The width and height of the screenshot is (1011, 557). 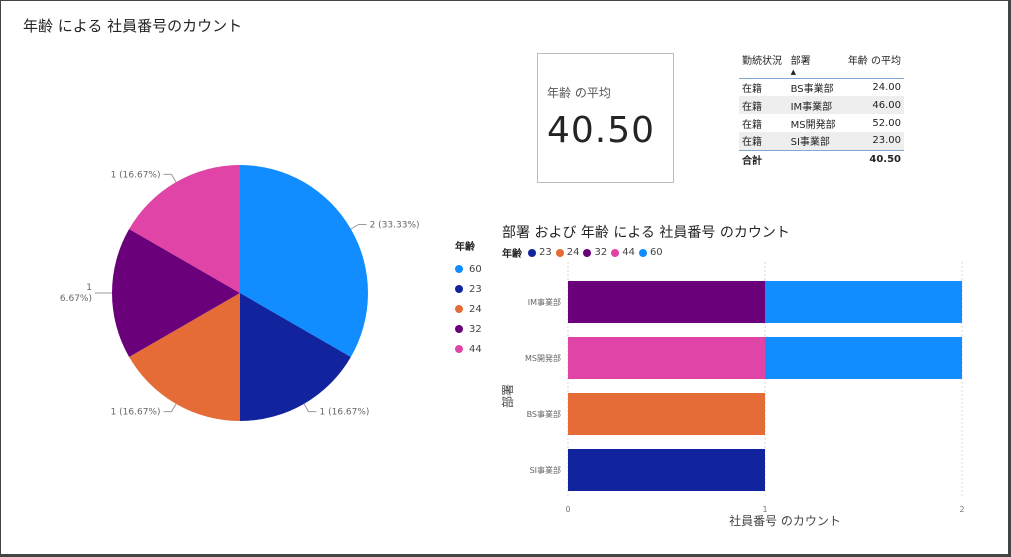 What do you see at coordinates (468, 309) in the screenshot?
I see `pie-legend-item-24: 24` at bounding box center [468, 309].